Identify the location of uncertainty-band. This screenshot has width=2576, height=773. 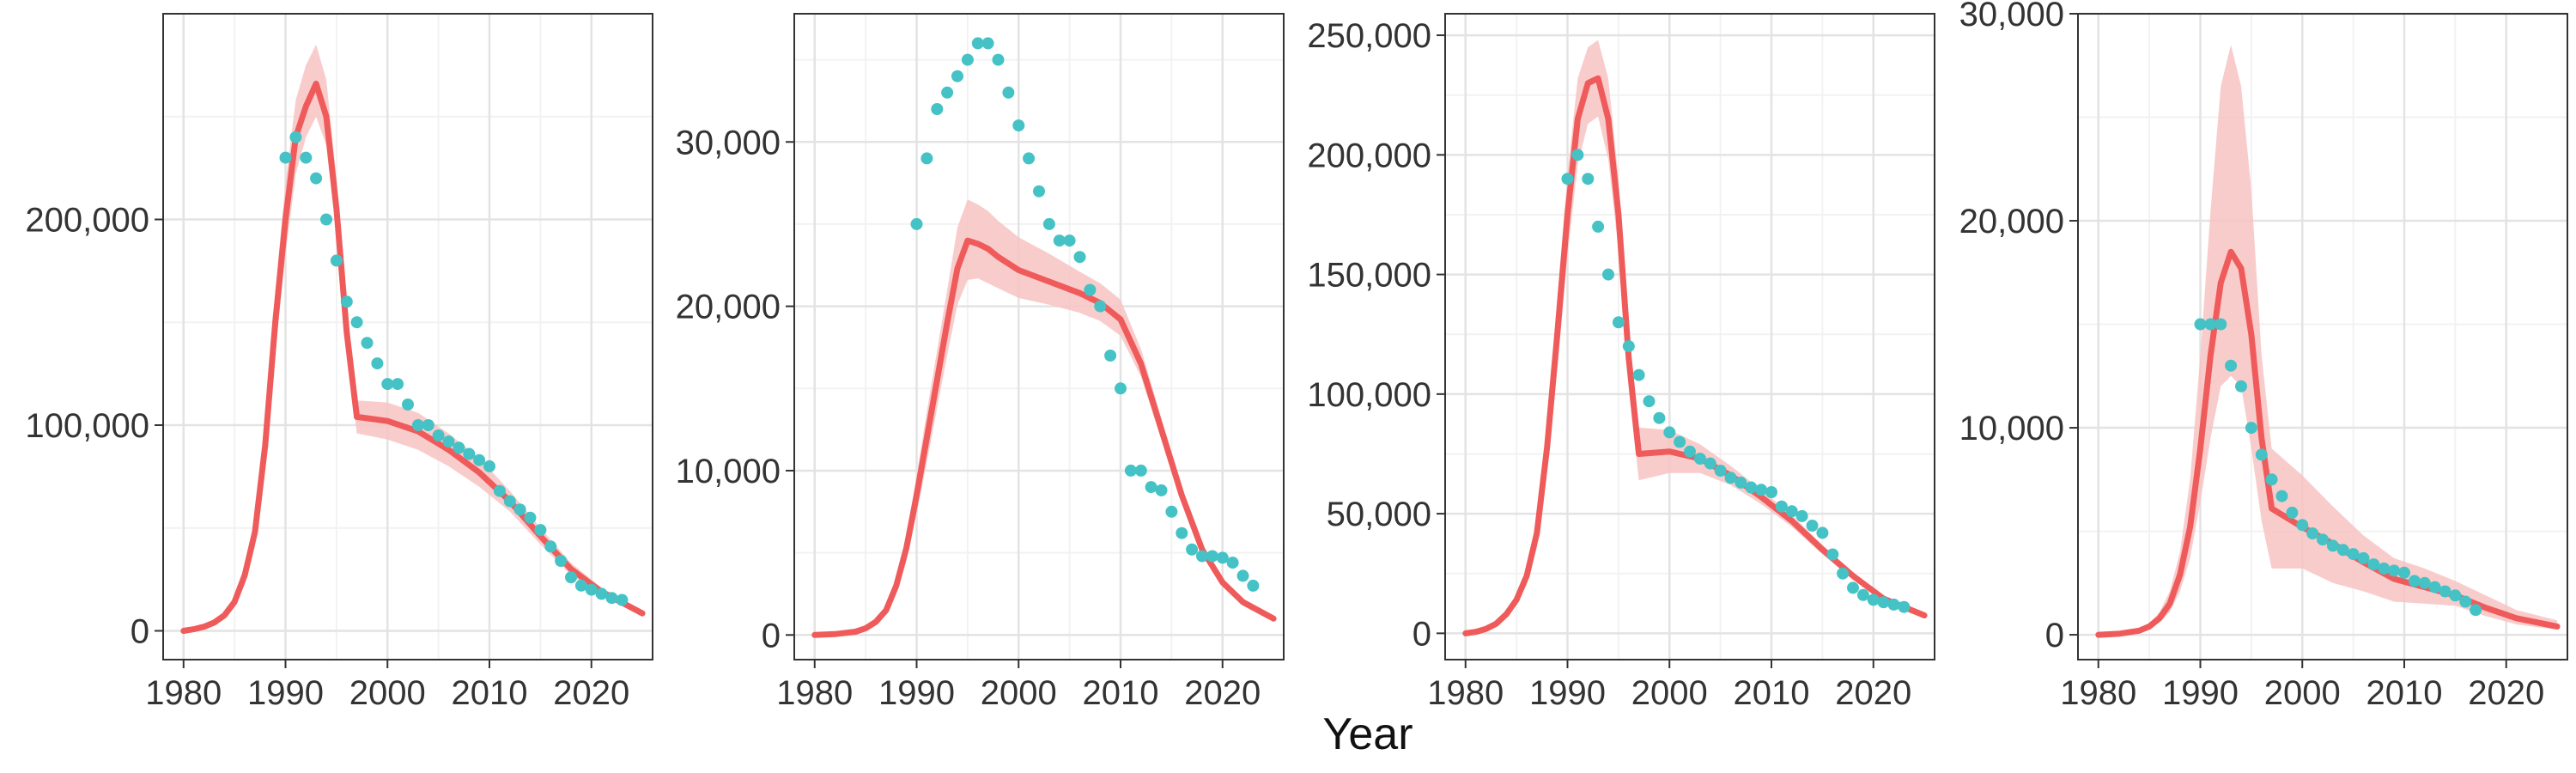
(2328, 340).